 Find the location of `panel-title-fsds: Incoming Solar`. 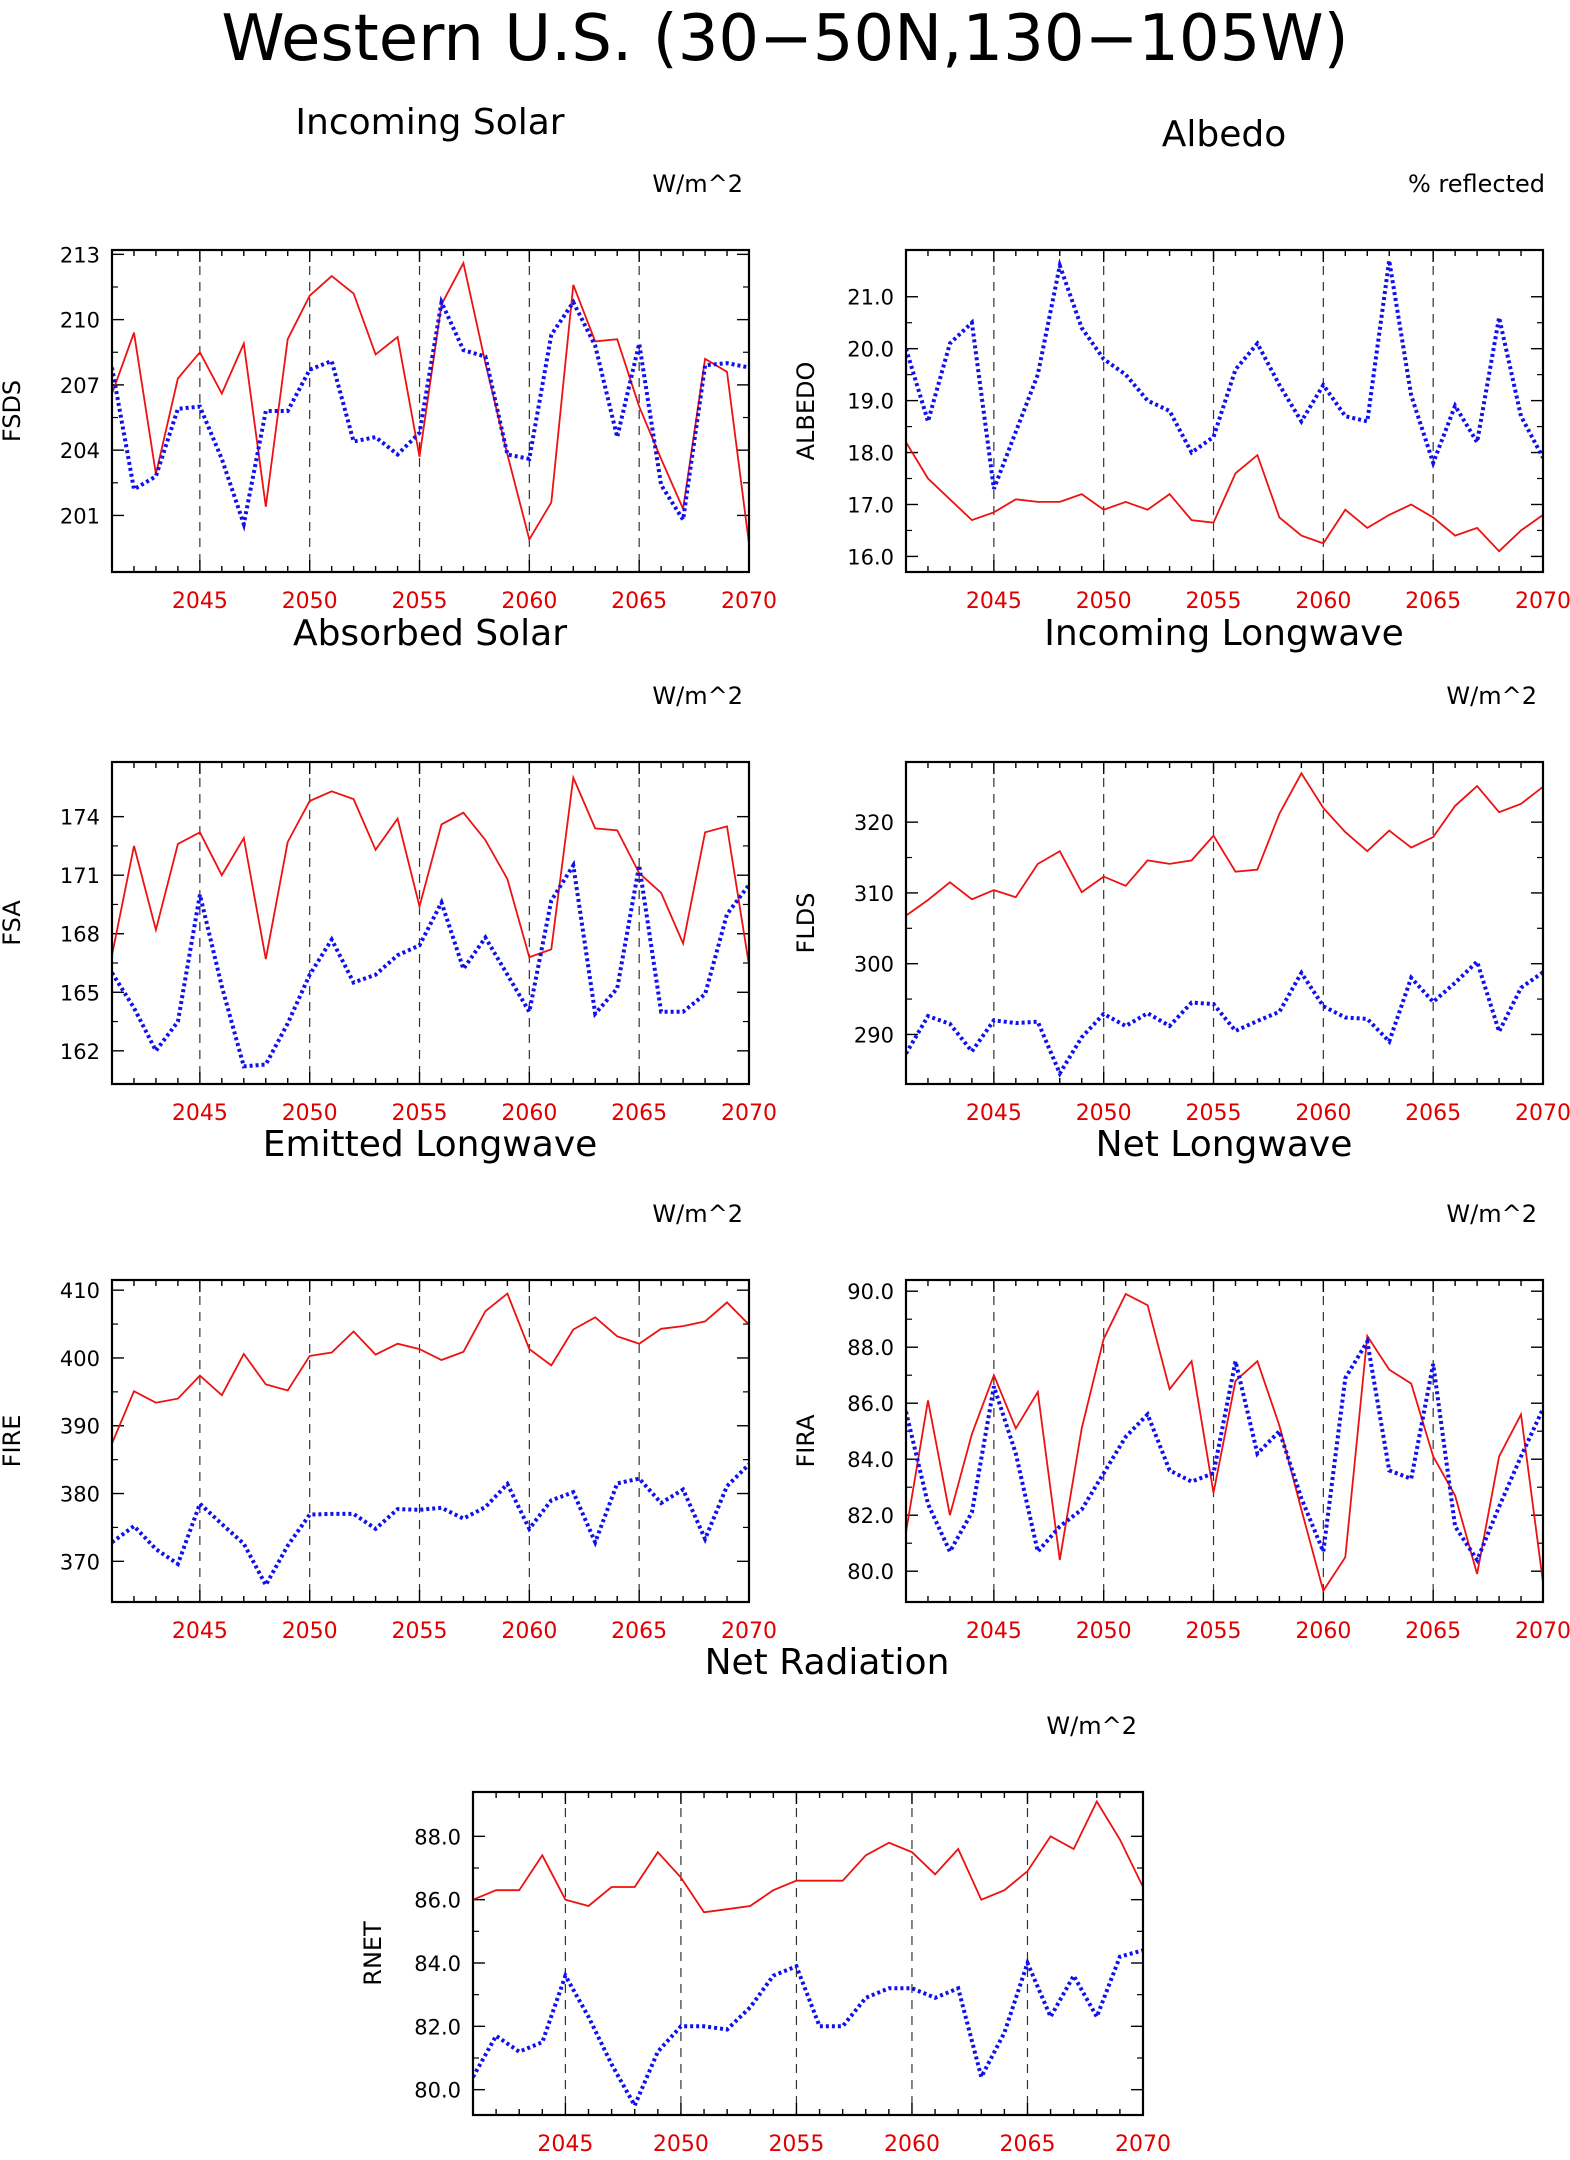

panel-title-fsds: Incoming Solar is located at coordinates (429, 122).